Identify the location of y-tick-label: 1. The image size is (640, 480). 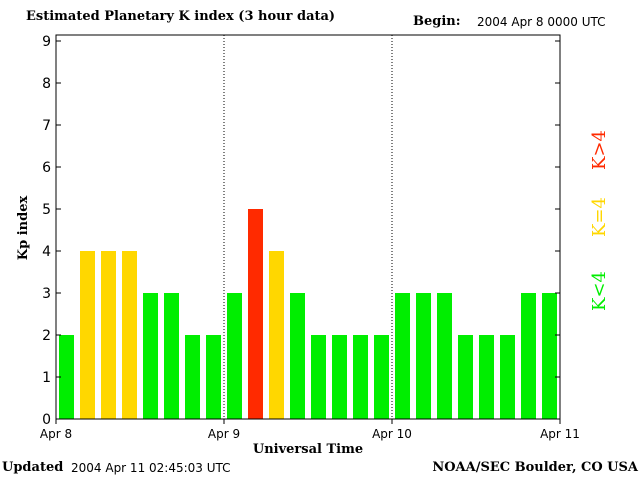
(46, 378).